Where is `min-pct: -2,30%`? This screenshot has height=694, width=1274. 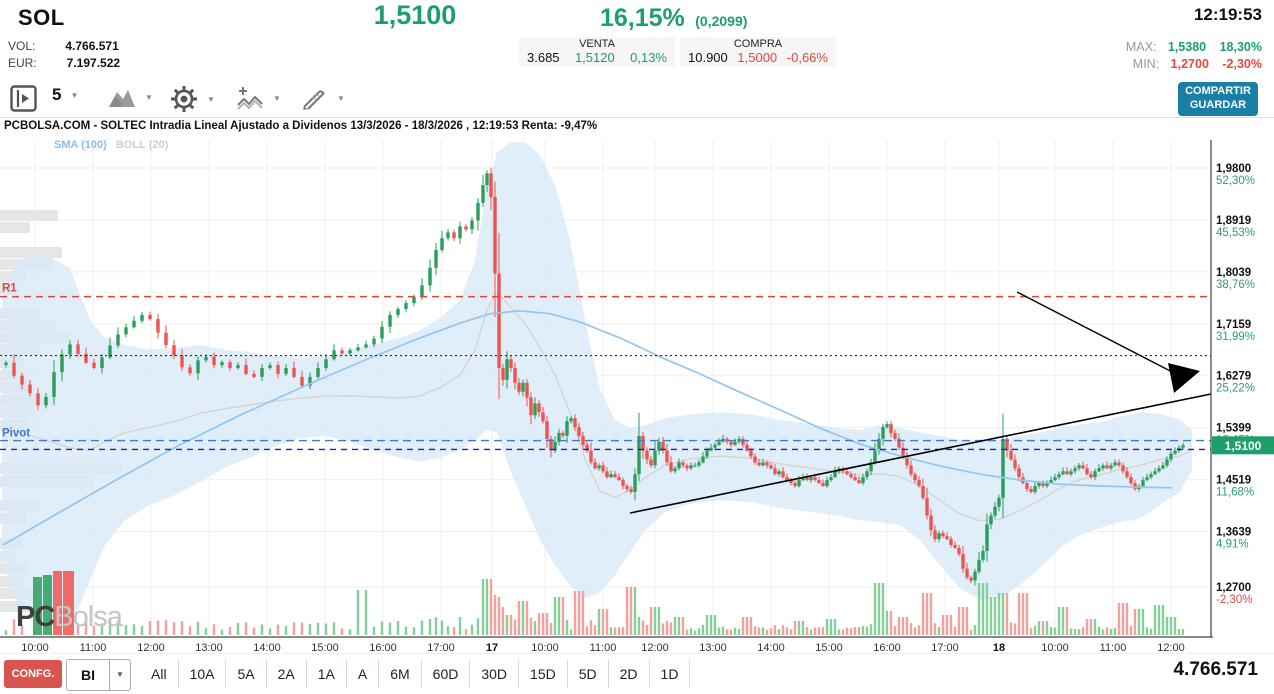 min-pct: -2,30% is located at coordinates (1242, 64).